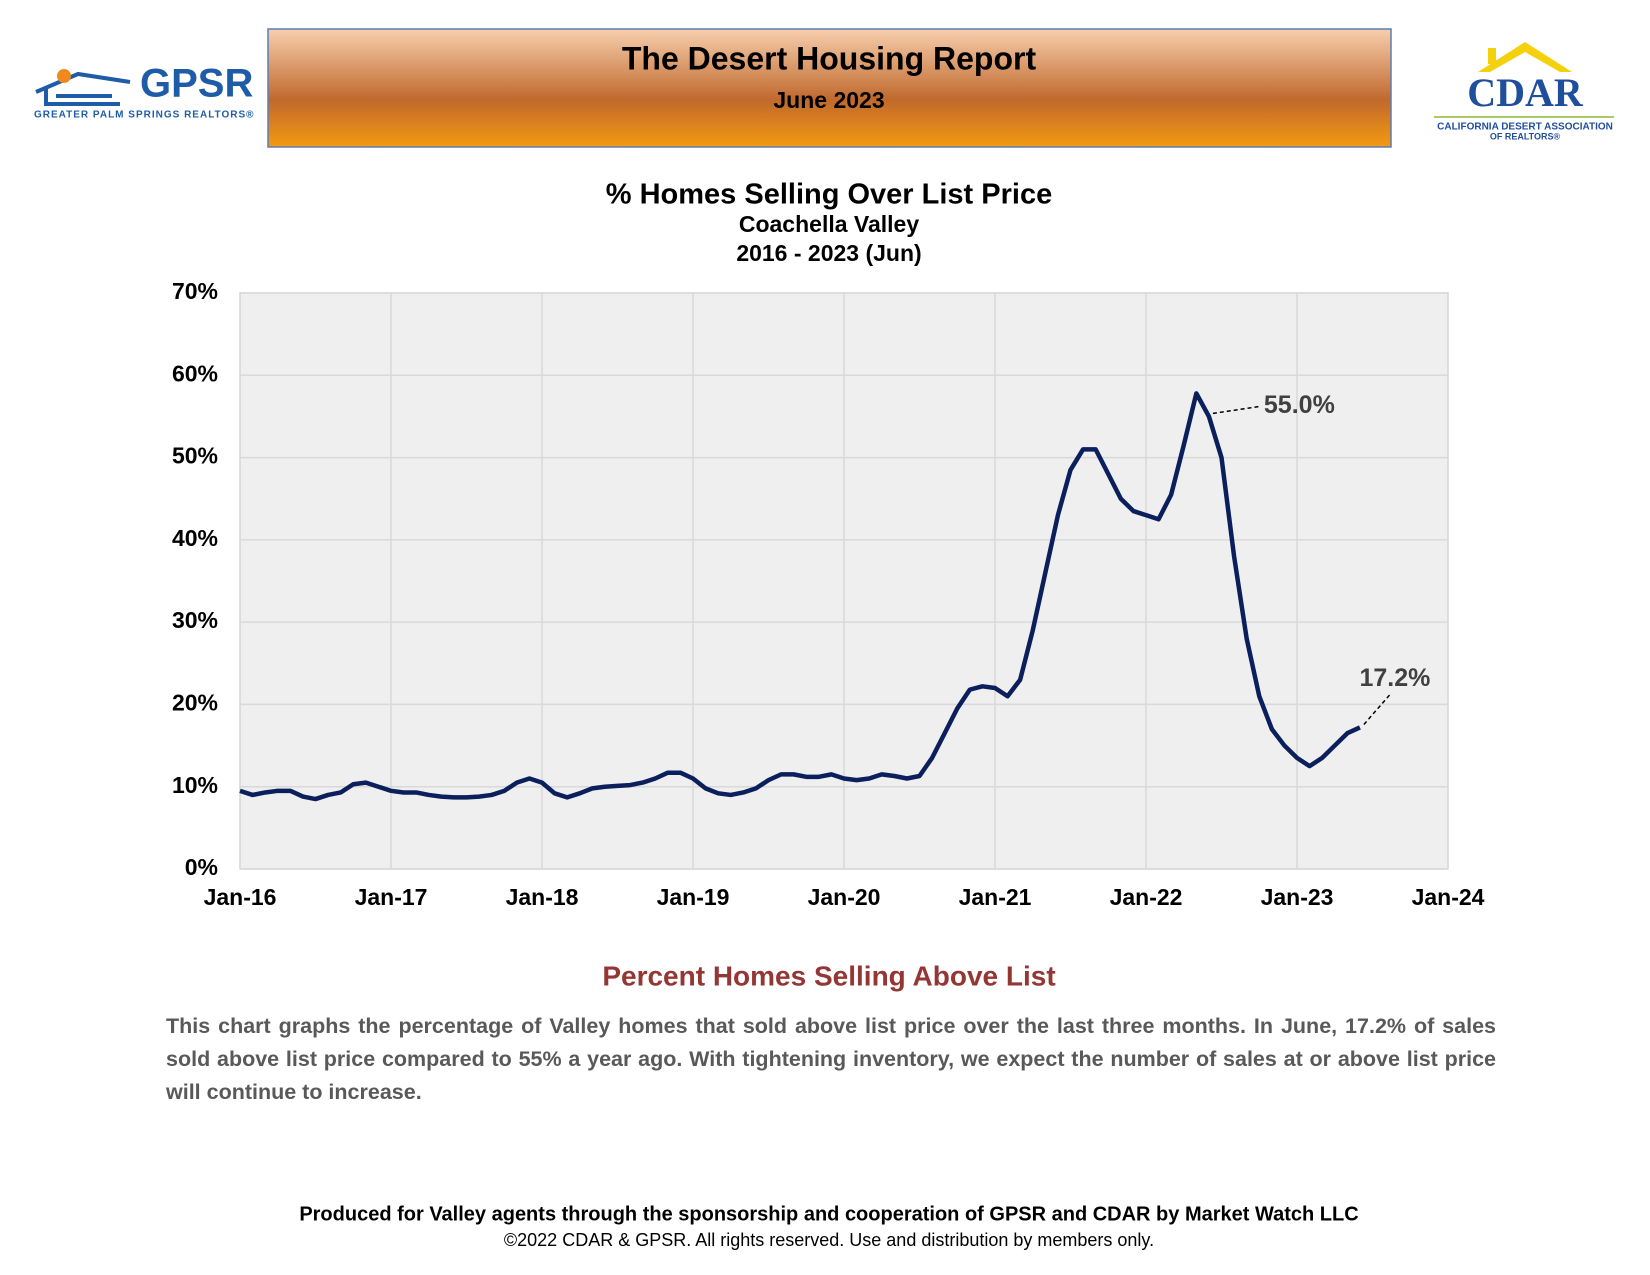 This screenshot has height=1275, width=1650. What do you see at coordinates (829, 58) in the screenshot?
I see `header-title: The Desert Housing Report` at bounding box center [829, 58].